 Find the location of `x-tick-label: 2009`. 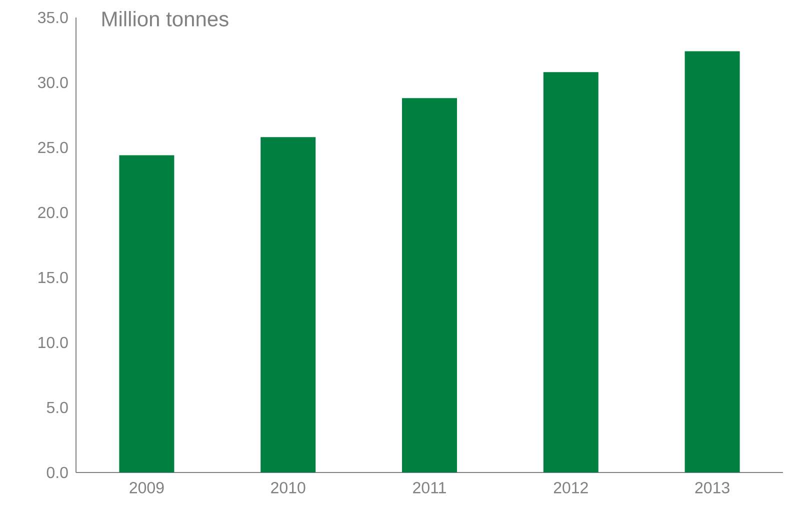

x-tick-label: 2009 is located at coordinates (147, 488).